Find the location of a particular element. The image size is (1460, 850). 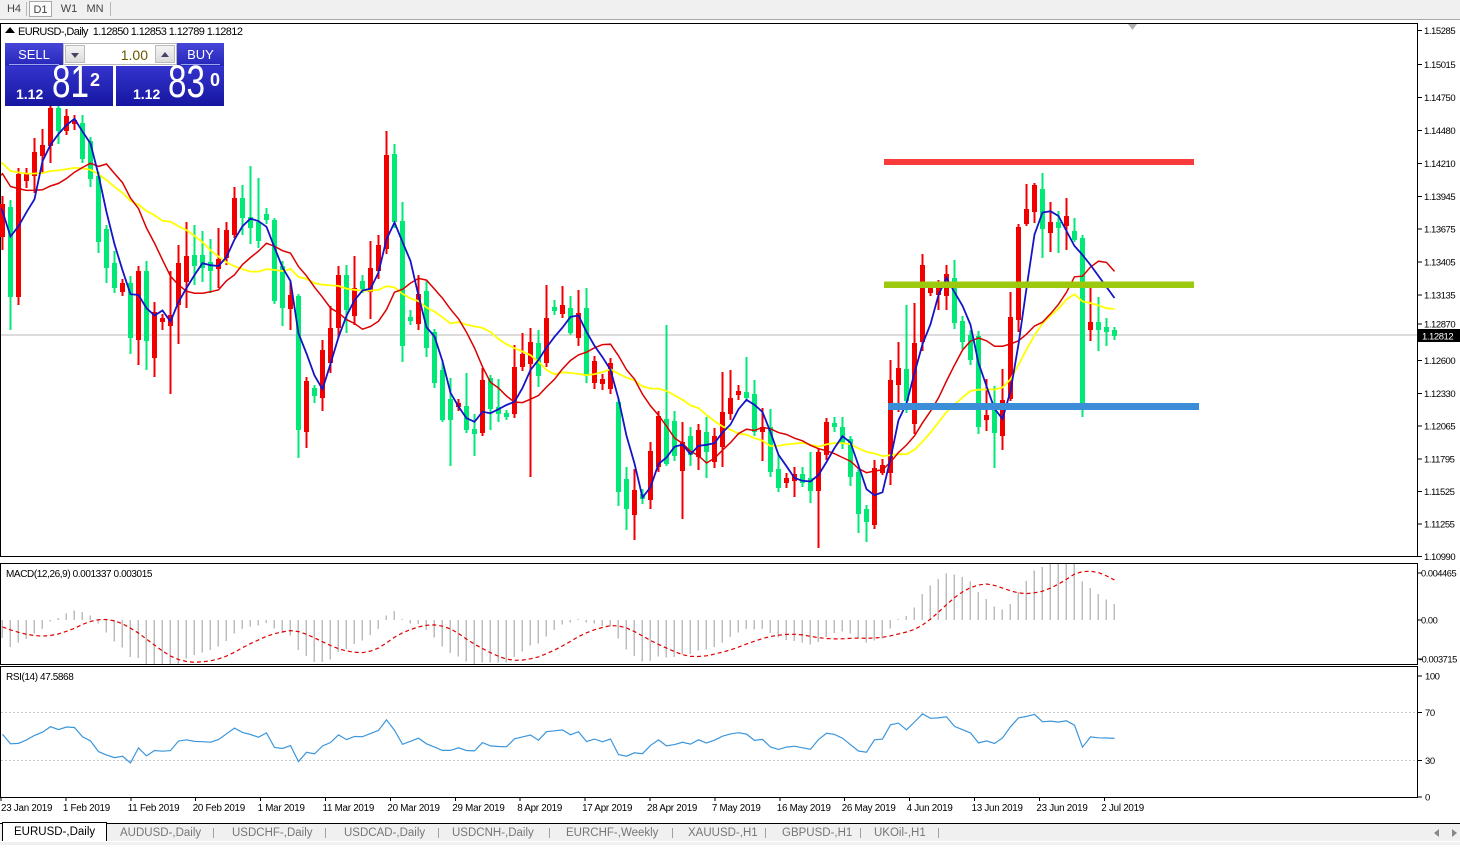

svg-text: 16 May 2019 is located at coordinates (804, 808).